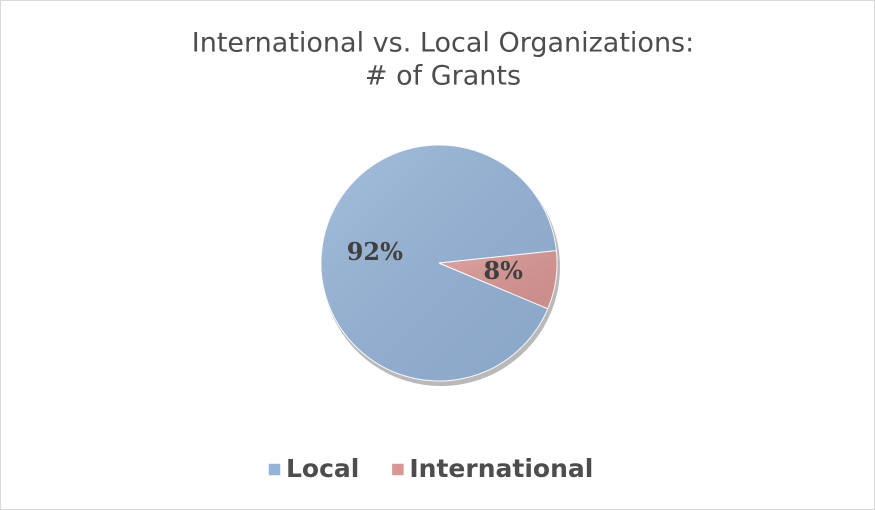 The height and width of the screenshot is (510, 875). Describe the element at coordinates (322, 468) in the screenshot. I see `legend-label: Local` at that location.